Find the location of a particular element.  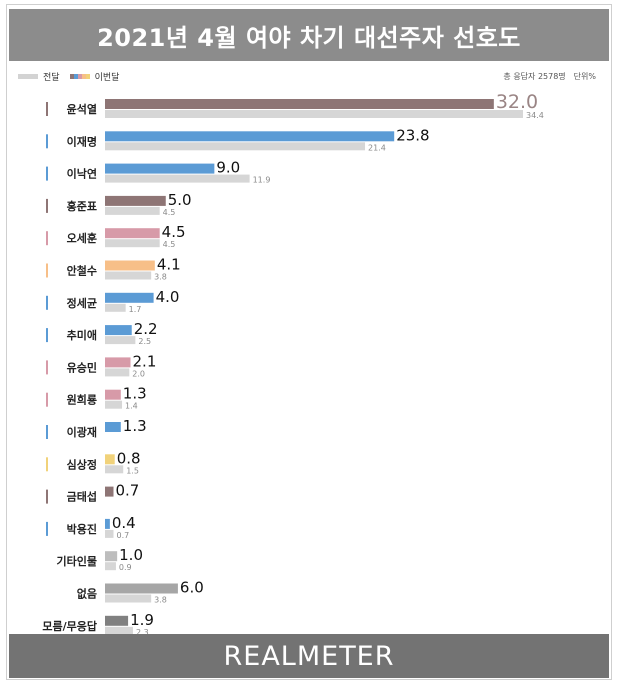

value-label-current: 32.0 is located at coordinates (517, 102).